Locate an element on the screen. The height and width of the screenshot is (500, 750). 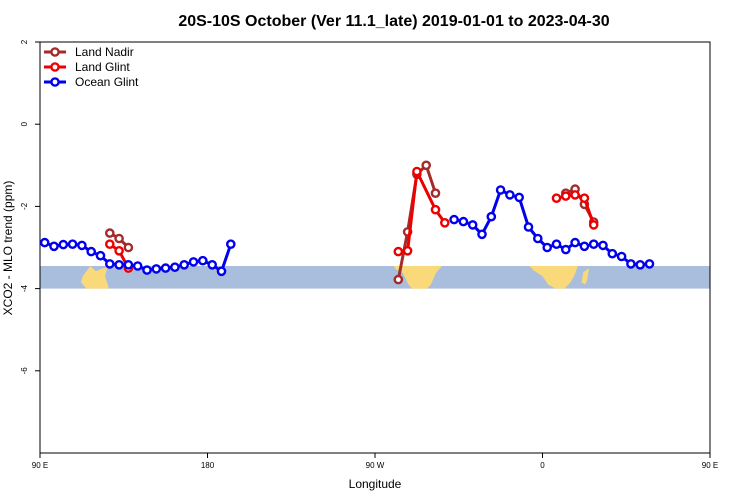
land-ocean-band is located at coordinates (375, 277).